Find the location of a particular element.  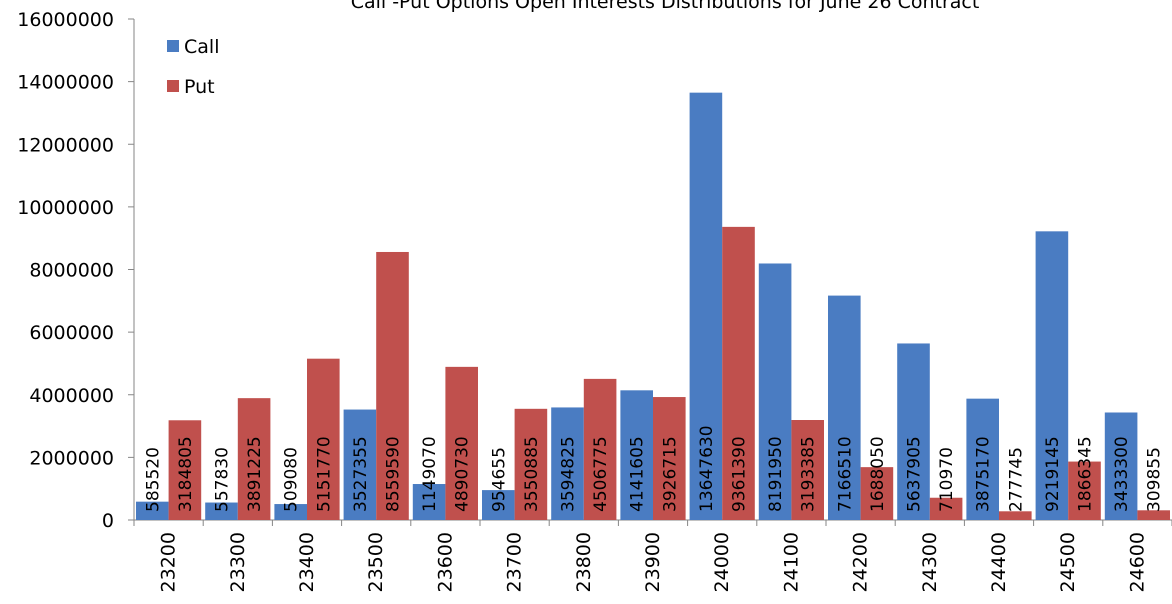

data-label-call: 8191950 is located at coordinates (776, 474).